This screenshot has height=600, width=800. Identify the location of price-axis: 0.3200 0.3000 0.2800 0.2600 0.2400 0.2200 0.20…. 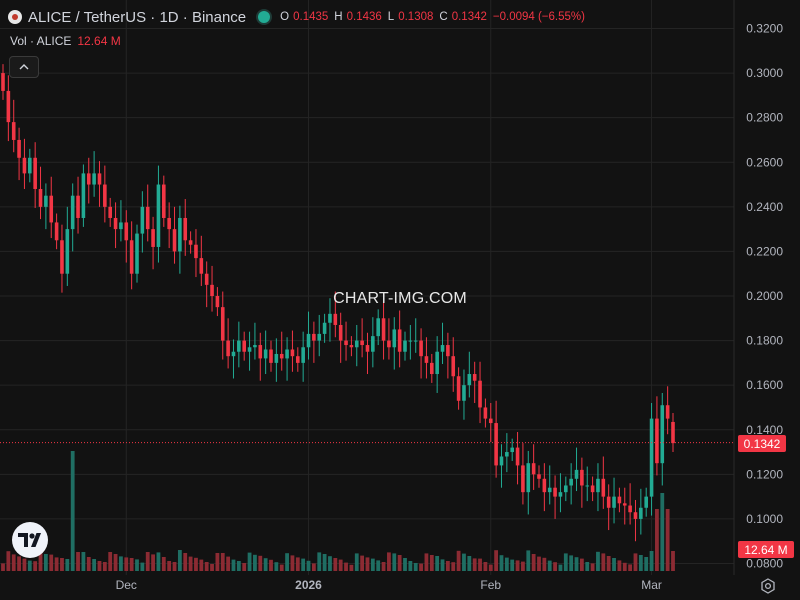
(764, 296).